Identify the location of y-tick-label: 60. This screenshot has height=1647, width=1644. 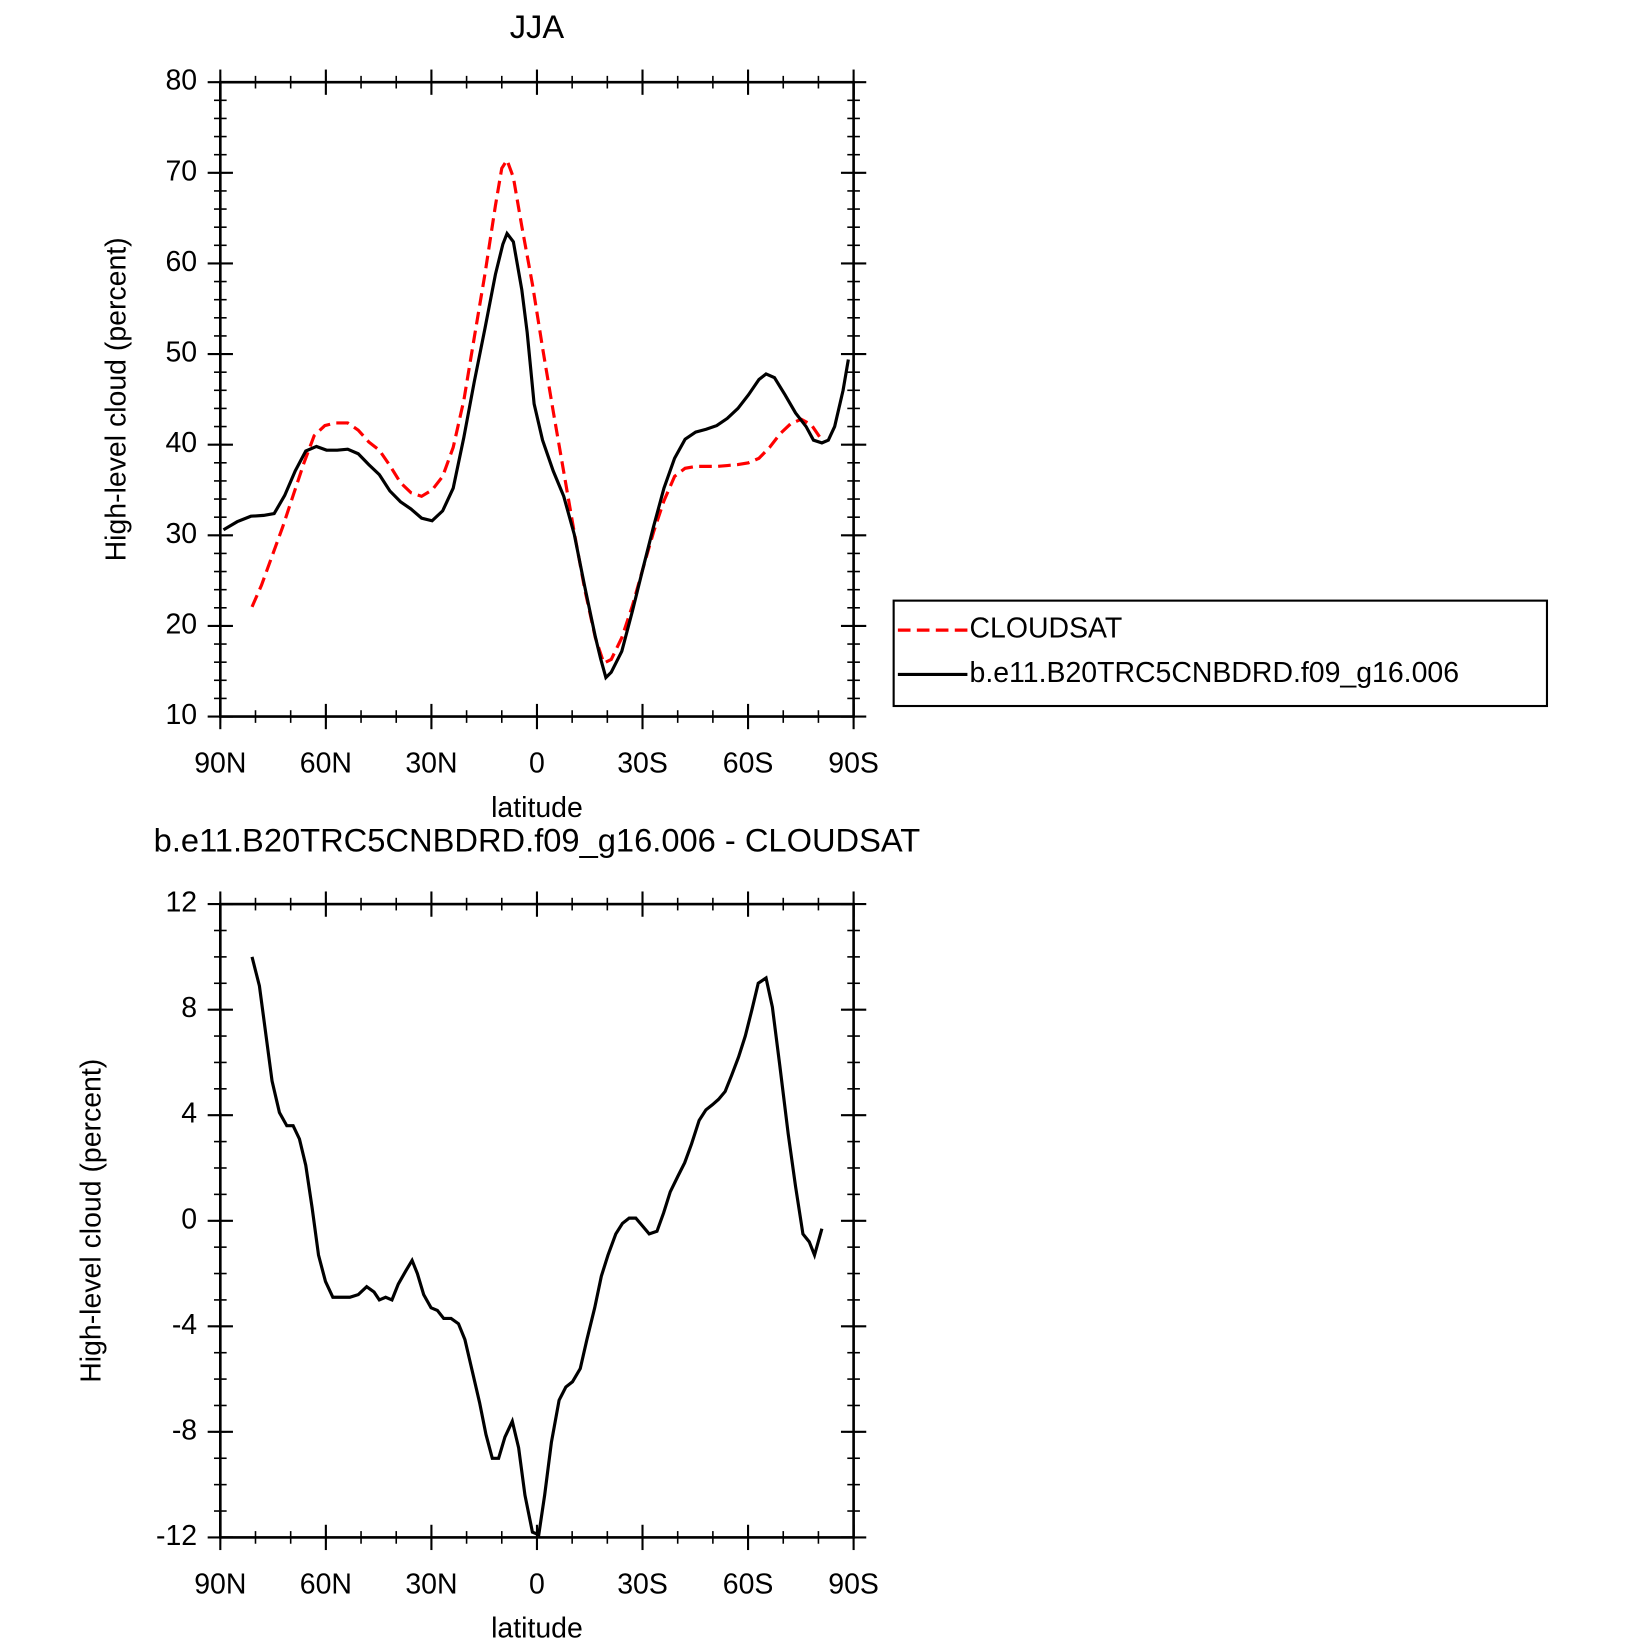
(181, 262).